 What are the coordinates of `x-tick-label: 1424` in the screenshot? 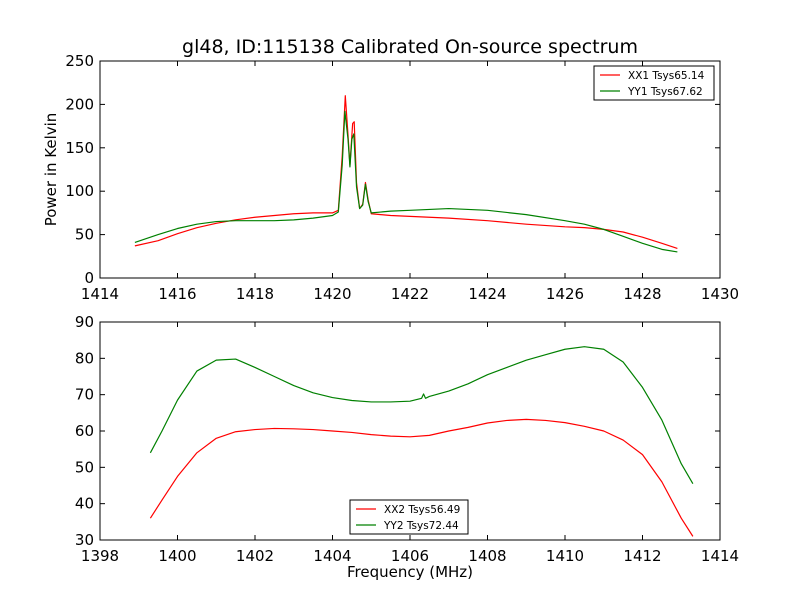 It's located at (487, 294).